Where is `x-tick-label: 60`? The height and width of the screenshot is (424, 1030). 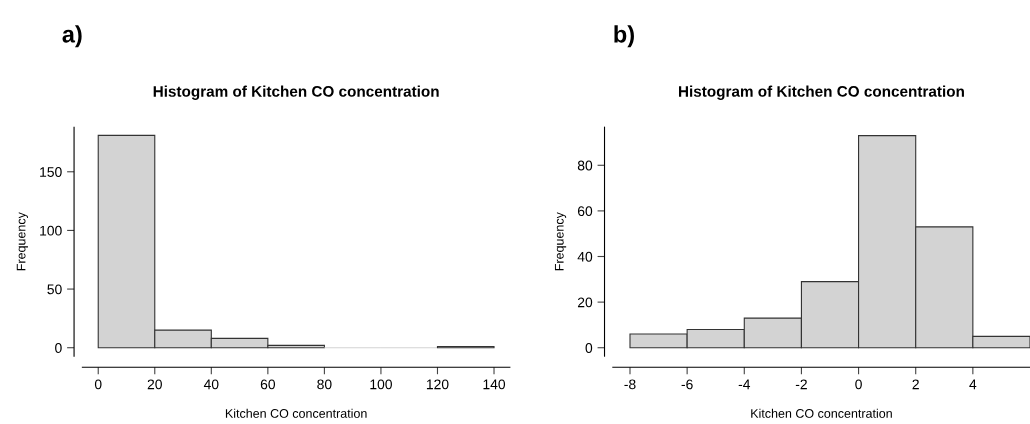 x-tick-label: 60 is located at coordinates (268, 384).